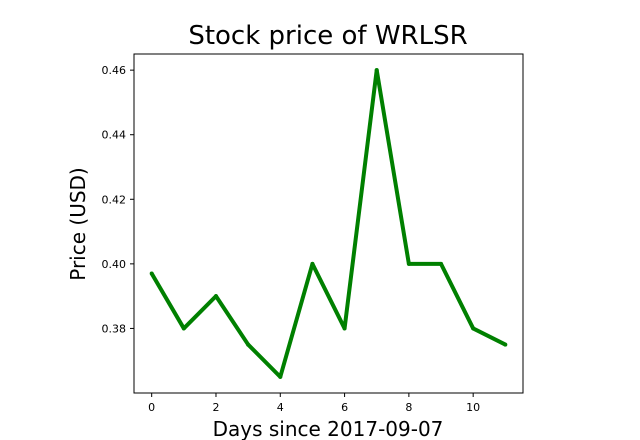  Describe the element at coordinates (114, 135) in the screenshot. I see `y-tick-label: 0.44` at that location.